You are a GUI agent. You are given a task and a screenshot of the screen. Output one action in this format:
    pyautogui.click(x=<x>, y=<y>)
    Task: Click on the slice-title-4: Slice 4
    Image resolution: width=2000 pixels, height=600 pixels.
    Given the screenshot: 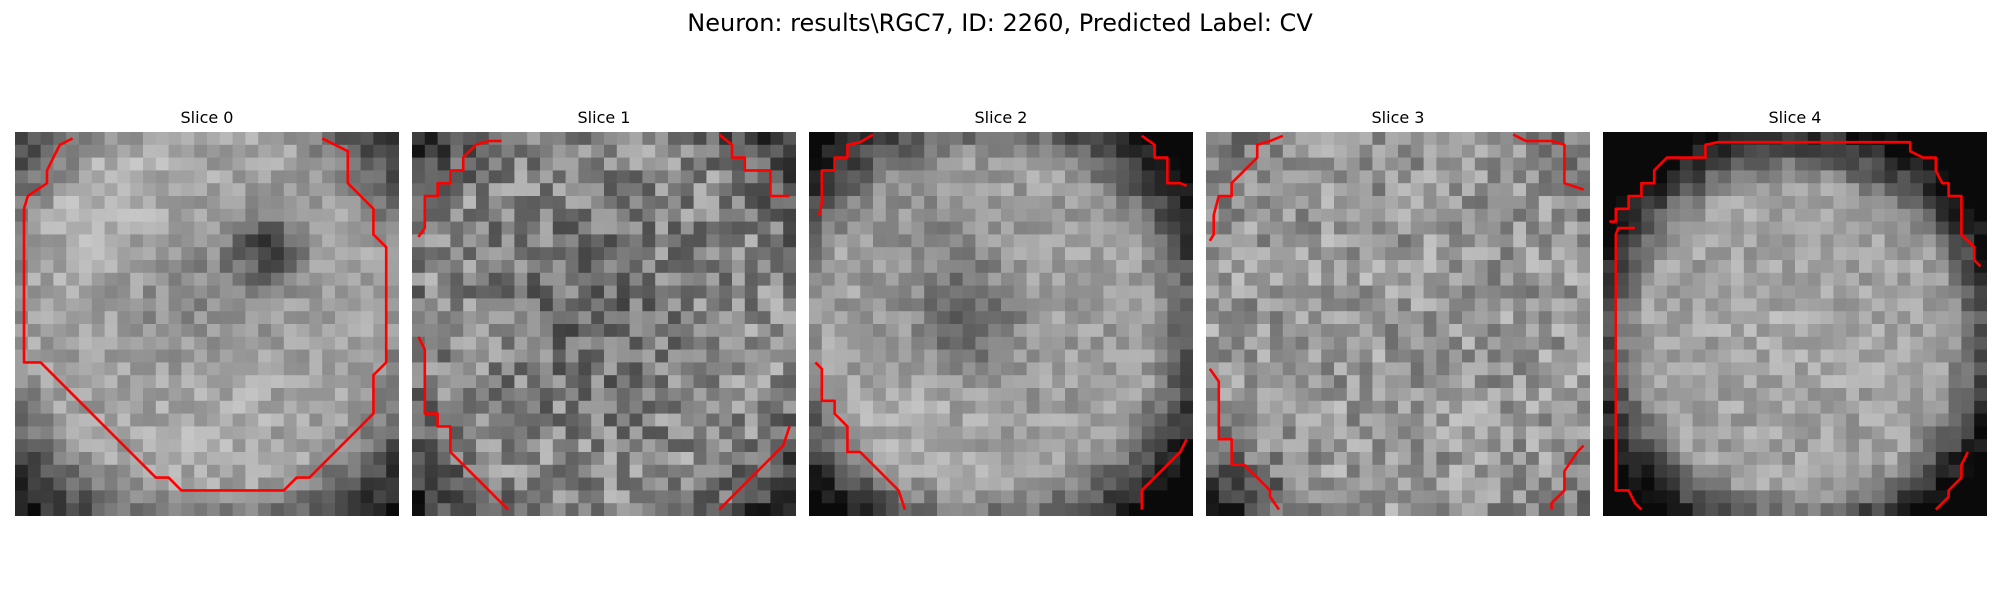 What is the action you would take?
    pyautogui.click(x=1795, y=117)
    